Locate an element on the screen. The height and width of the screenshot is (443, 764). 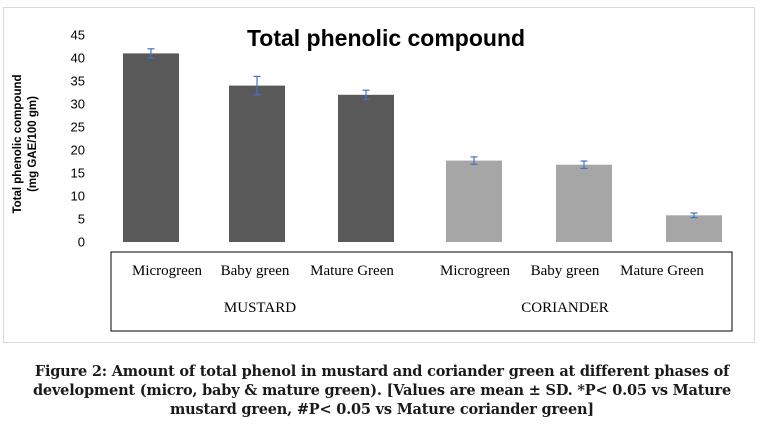
y-tick-label: 0 is located at coordinates (81, 242).